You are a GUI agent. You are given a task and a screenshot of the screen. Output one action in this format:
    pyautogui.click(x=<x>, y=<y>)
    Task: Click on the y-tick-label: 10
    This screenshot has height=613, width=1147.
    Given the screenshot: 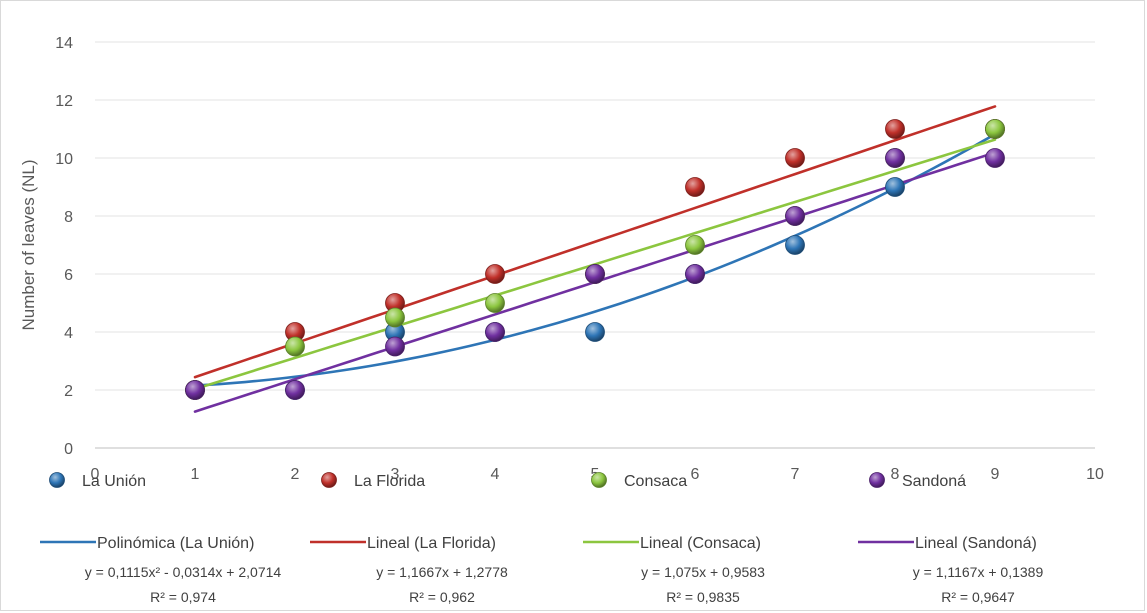 What is the action you would take?
    pyautogui.click(x=64, y=159)
    